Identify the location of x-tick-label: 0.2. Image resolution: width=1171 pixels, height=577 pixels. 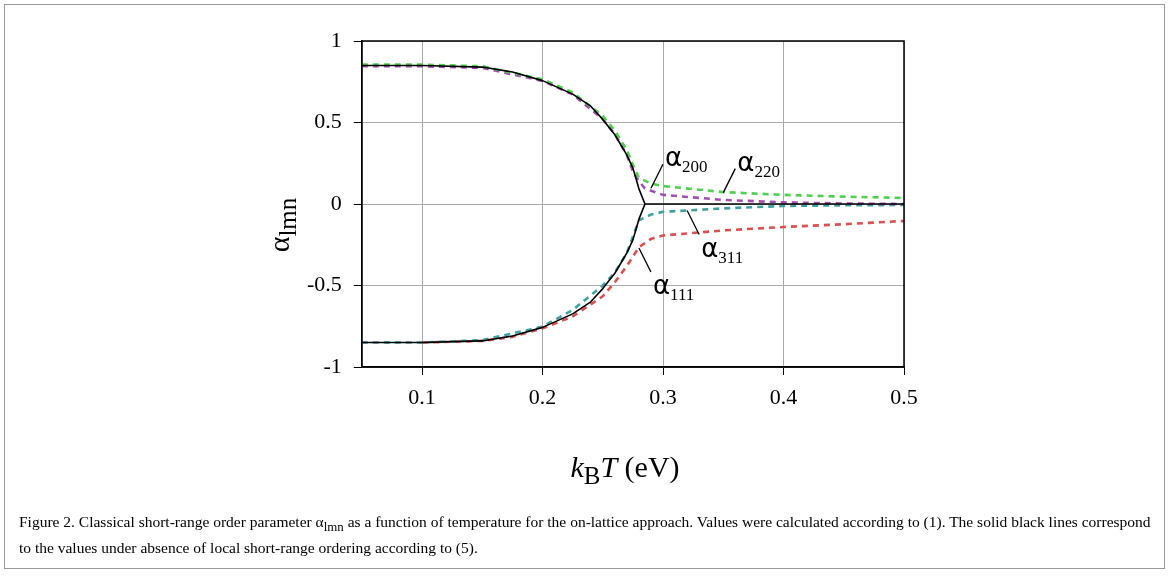
(542, 396).